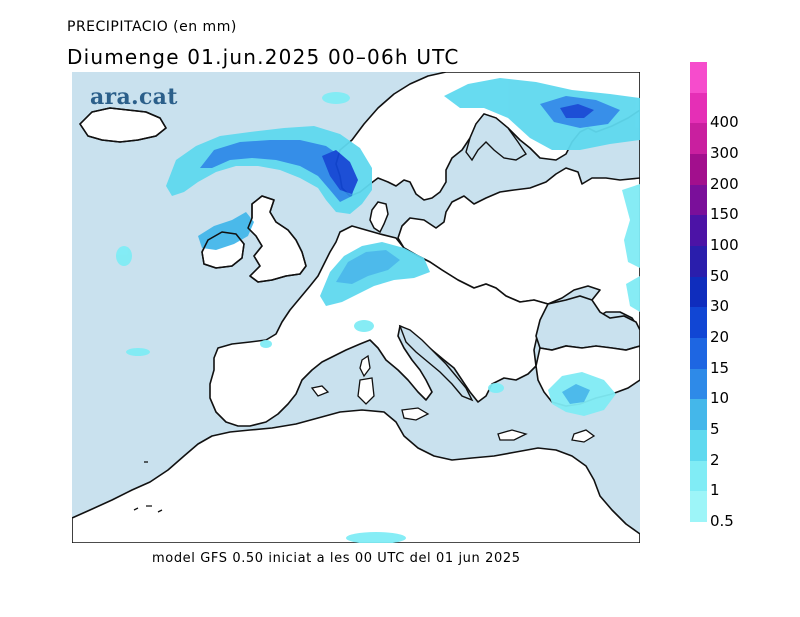 The width and height of the screenshot is (800, 617). Describe the element at coordinates (148, 509) in the screenshot. I see `island-canaries` at that location.